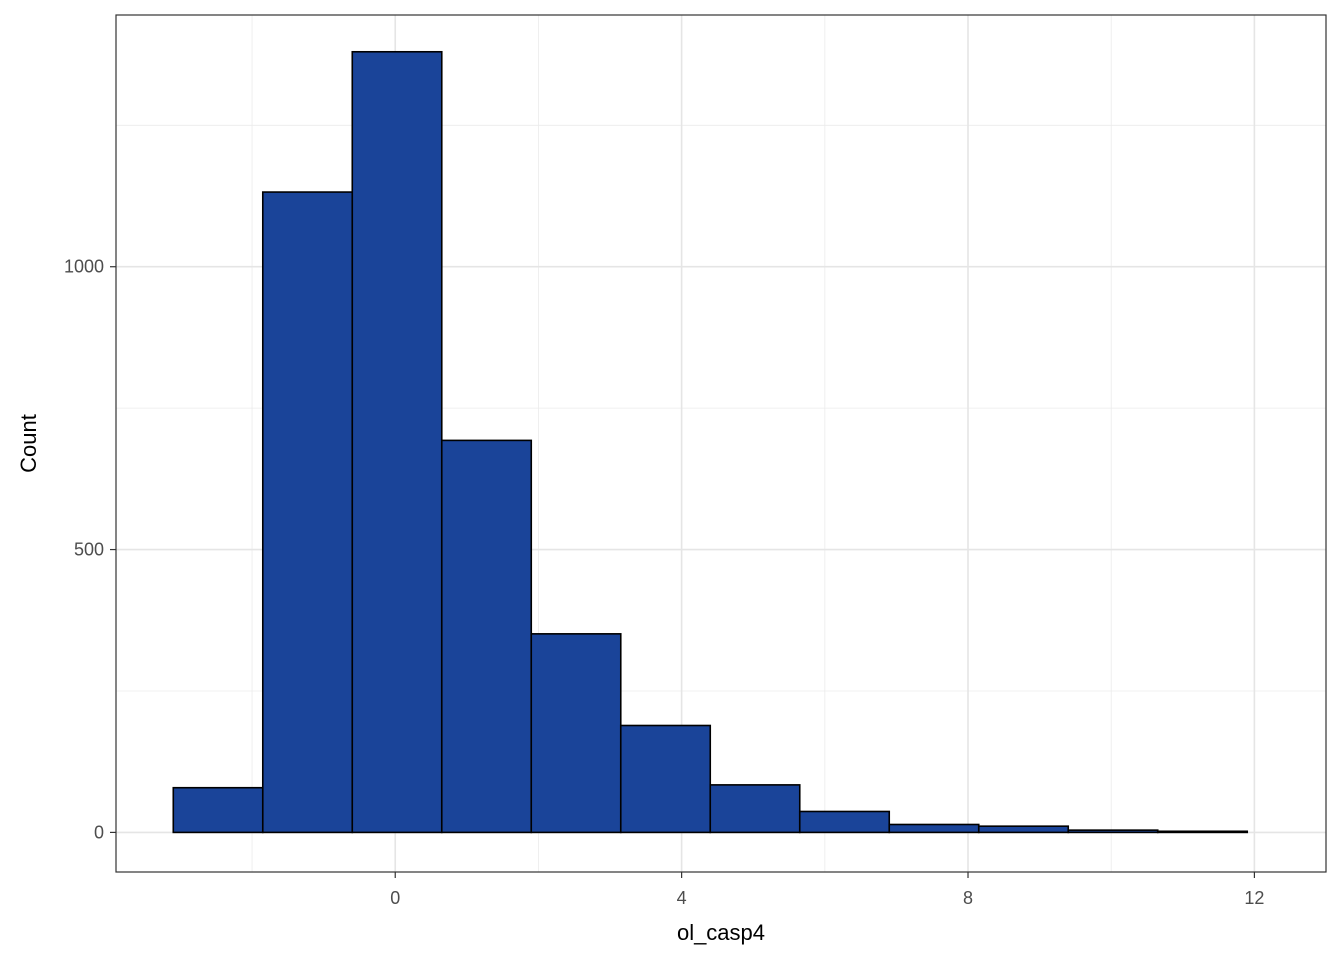  What do you see at coordinates (1254, 898) in the screenshot?
I see `x-tick-label: 12` at bounding box center [1254, 898].